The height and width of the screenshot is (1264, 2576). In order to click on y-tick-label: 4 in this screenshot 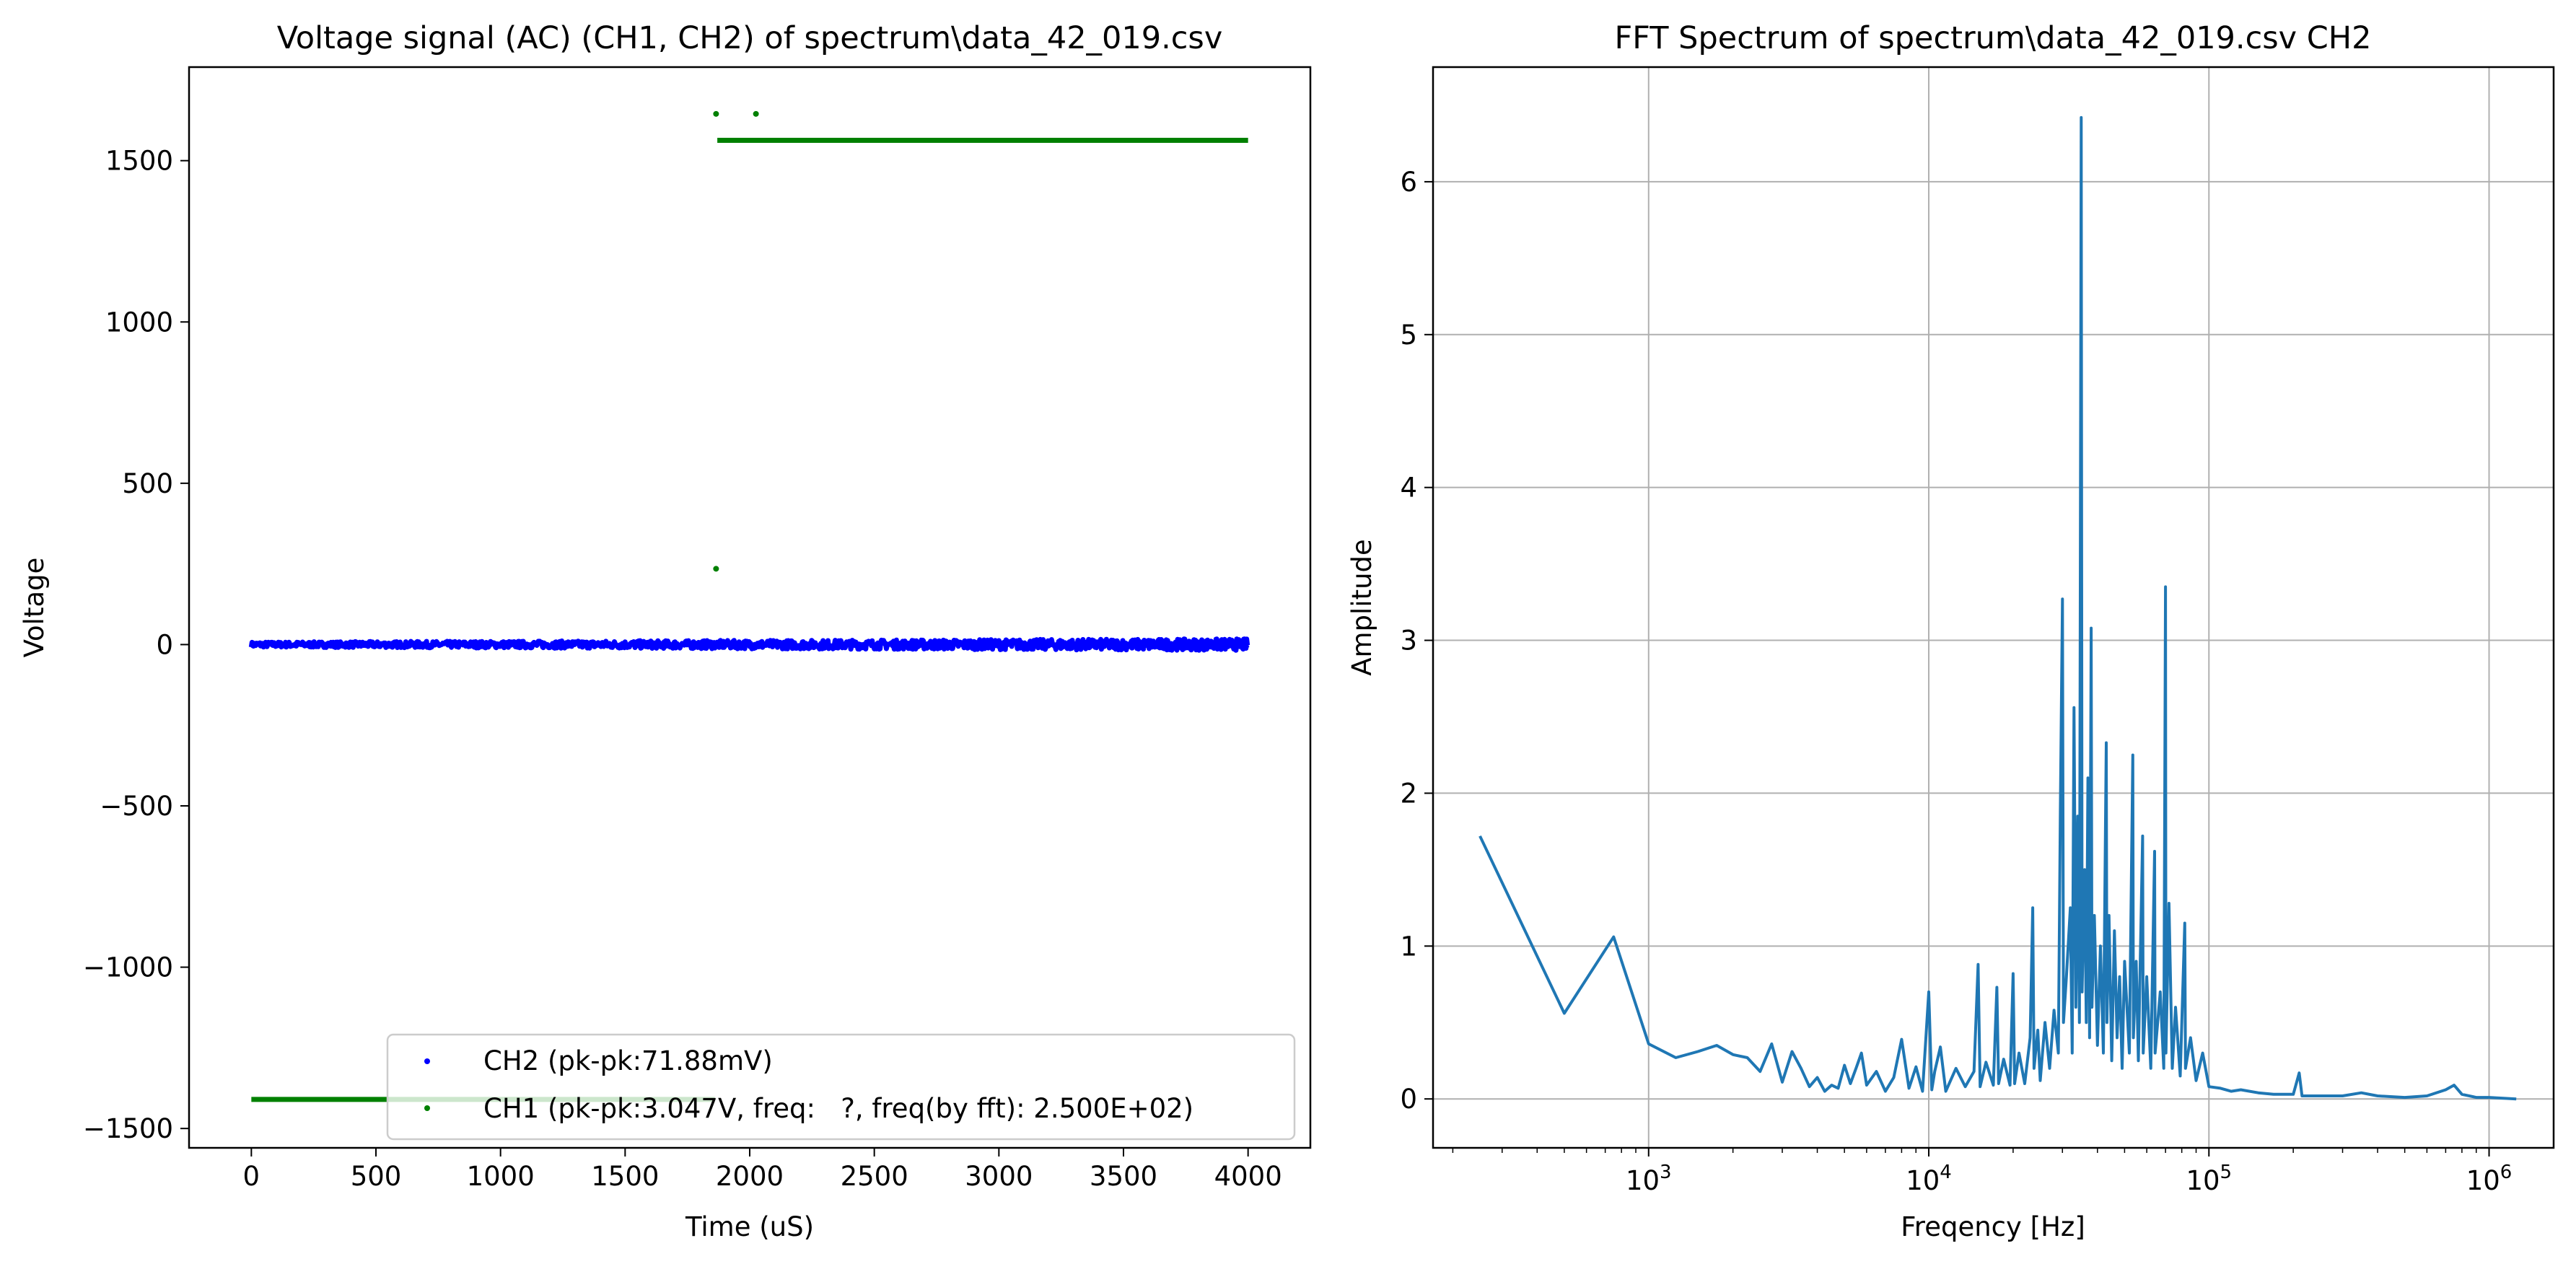, I will do `click(1408, 488)`.